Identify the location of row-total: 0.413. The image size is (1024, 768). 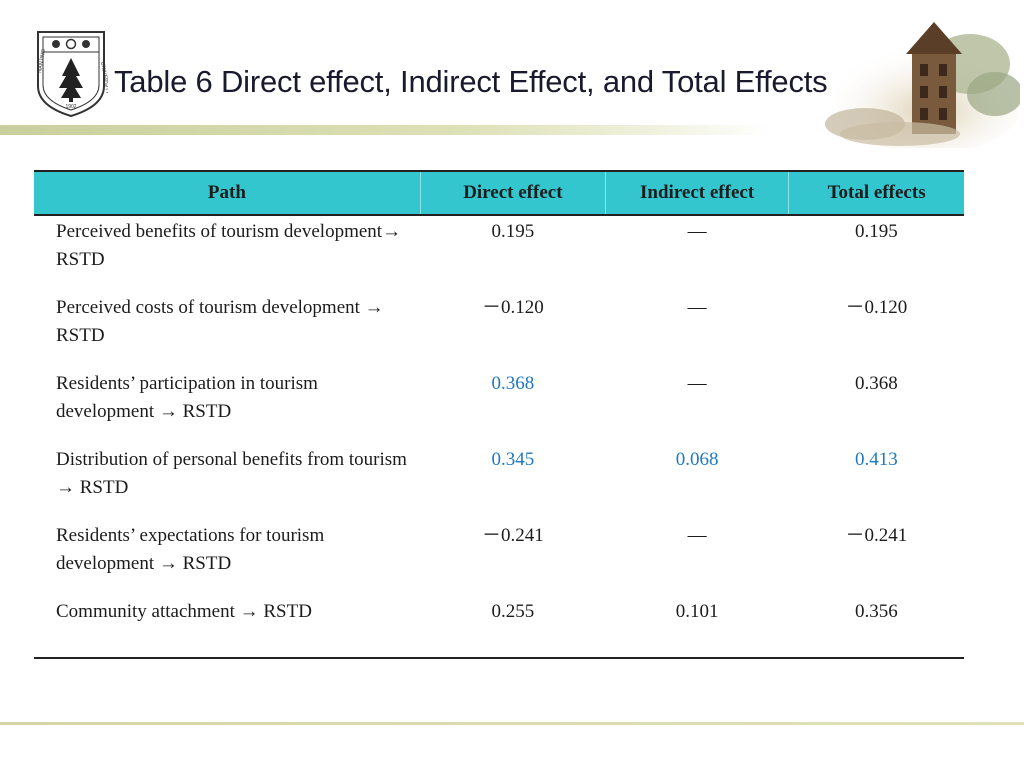
(876, 459).